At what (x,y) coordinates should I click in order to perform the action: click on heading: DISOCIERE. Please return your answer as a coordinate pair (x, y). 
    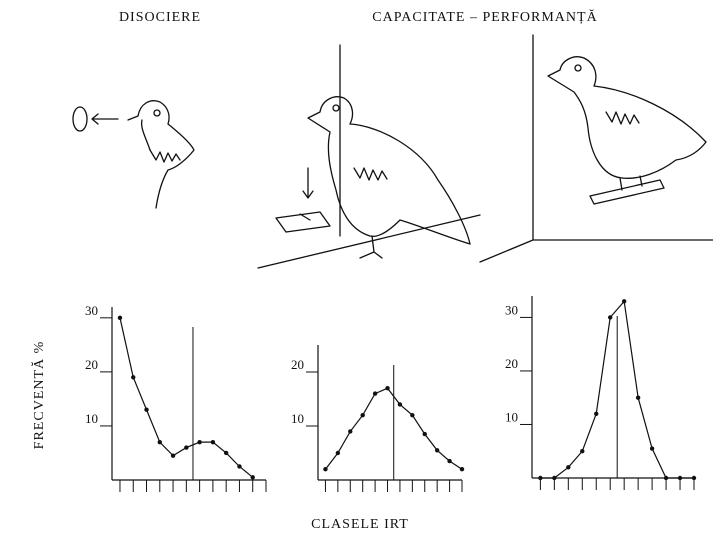
    Looking at the image, I should click on (160, 17).